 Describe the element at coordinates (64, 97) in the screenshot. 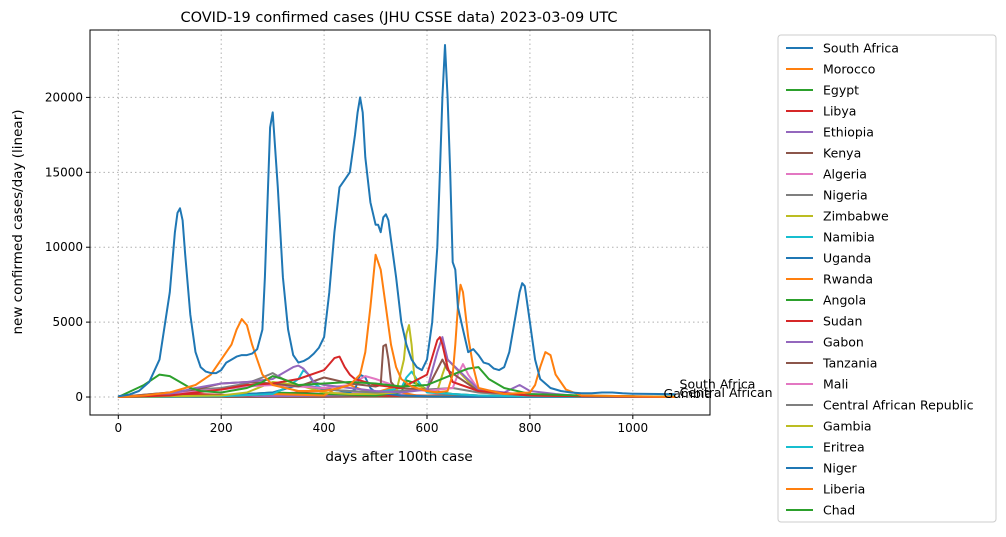

I see `y-tick-label: 20000` at that location.